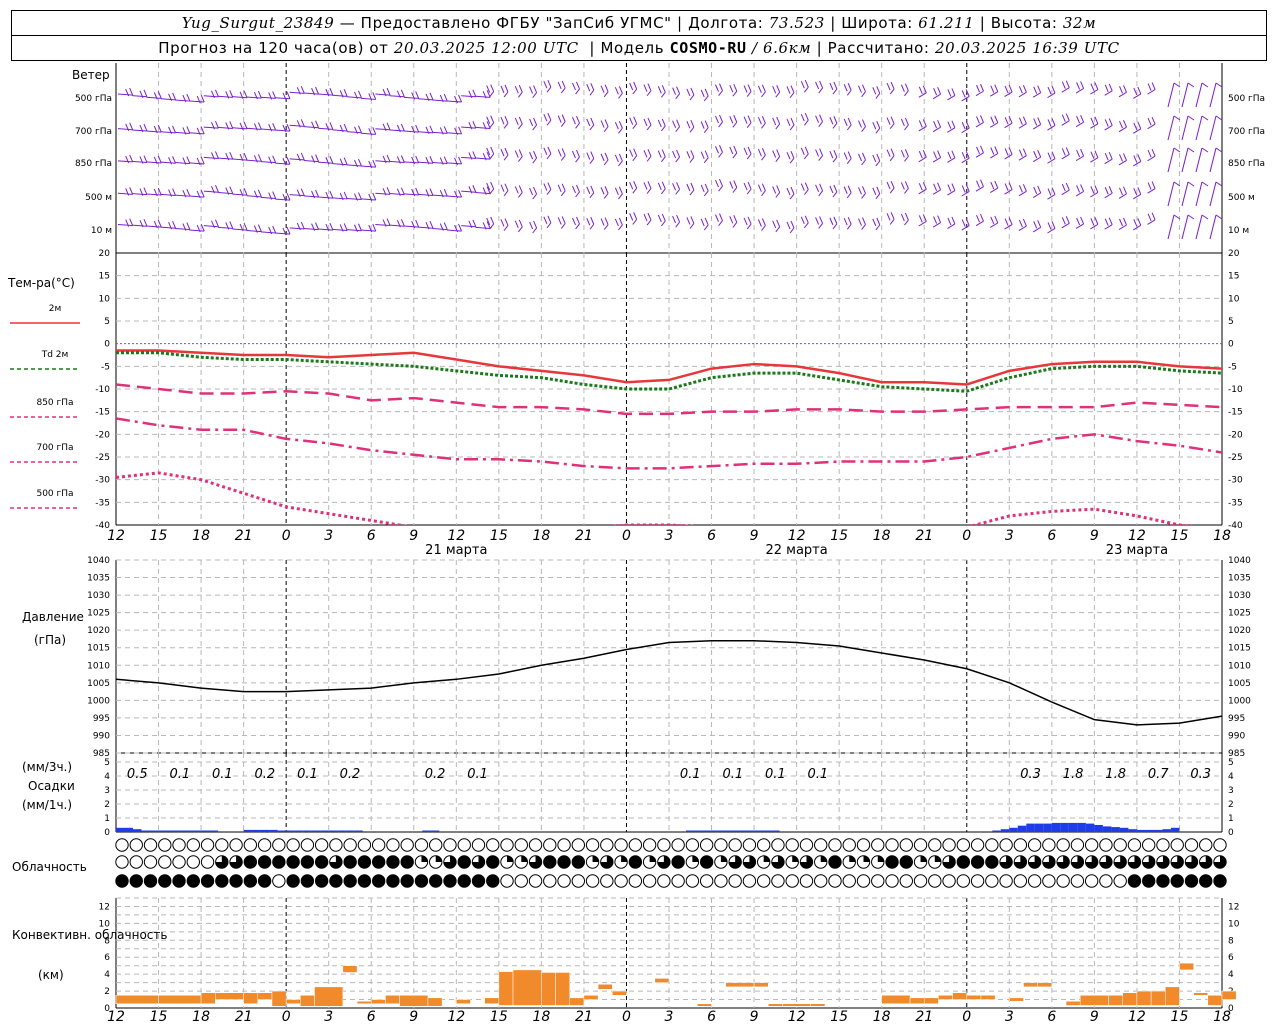 The width and height of the screenshot is (1280, 1024). What do you see at coordinates (47, 805) in the screenshot?
I see `precip-unit-1h: (мм/1ч.)` at bounding box center [47, 805].